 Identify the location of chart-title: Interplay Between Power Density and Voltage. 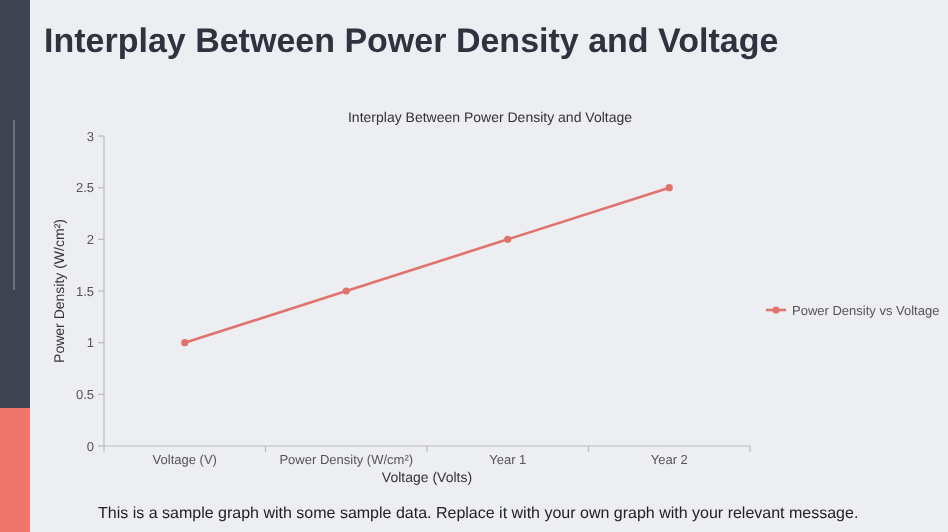
(411, 41).